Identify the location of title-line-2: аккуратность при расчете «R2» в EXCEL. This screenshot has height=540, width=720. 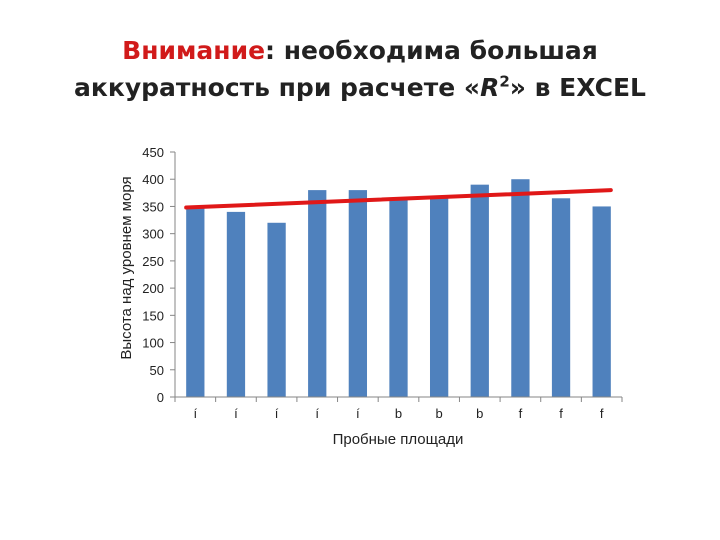
(360, 87).